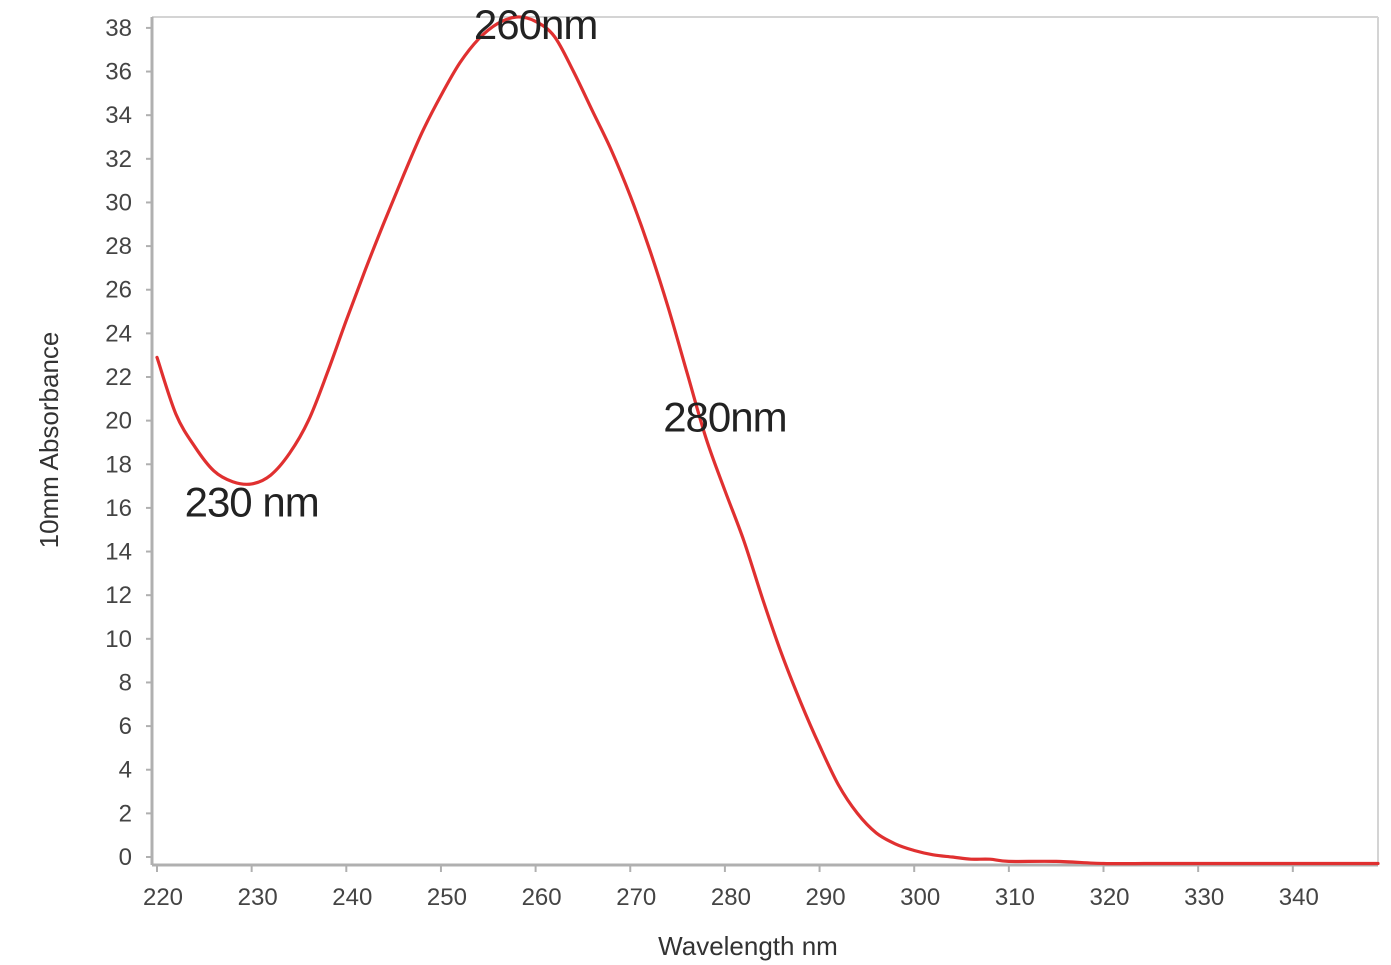 This screenshot has width=1391, height=965. Describe the element at coordinates (118, 508) in the screenshot. I see `y-tick-label: 16` at that location.